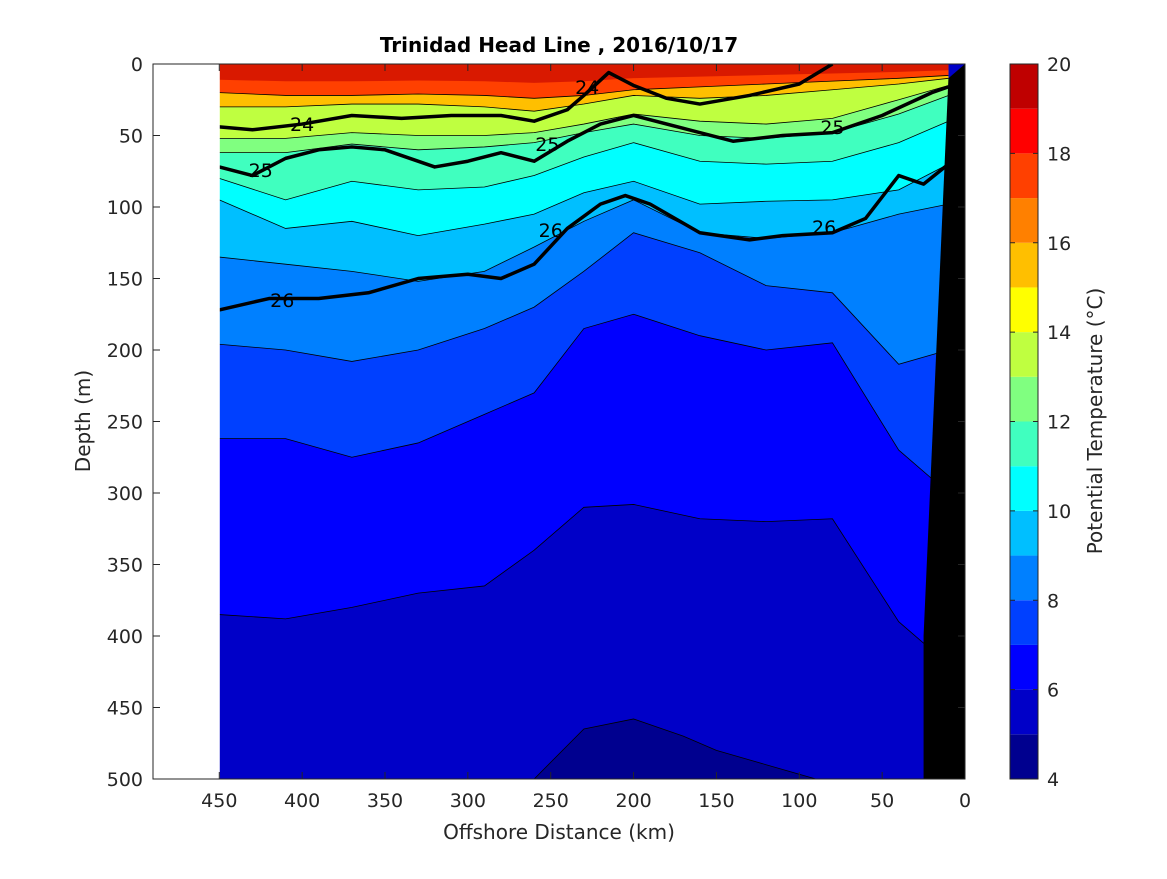 Image resolution: width=1167 pixels, height=879 pixels. I want to click on colorbar-tick-label: 6, so click(1053, 691).